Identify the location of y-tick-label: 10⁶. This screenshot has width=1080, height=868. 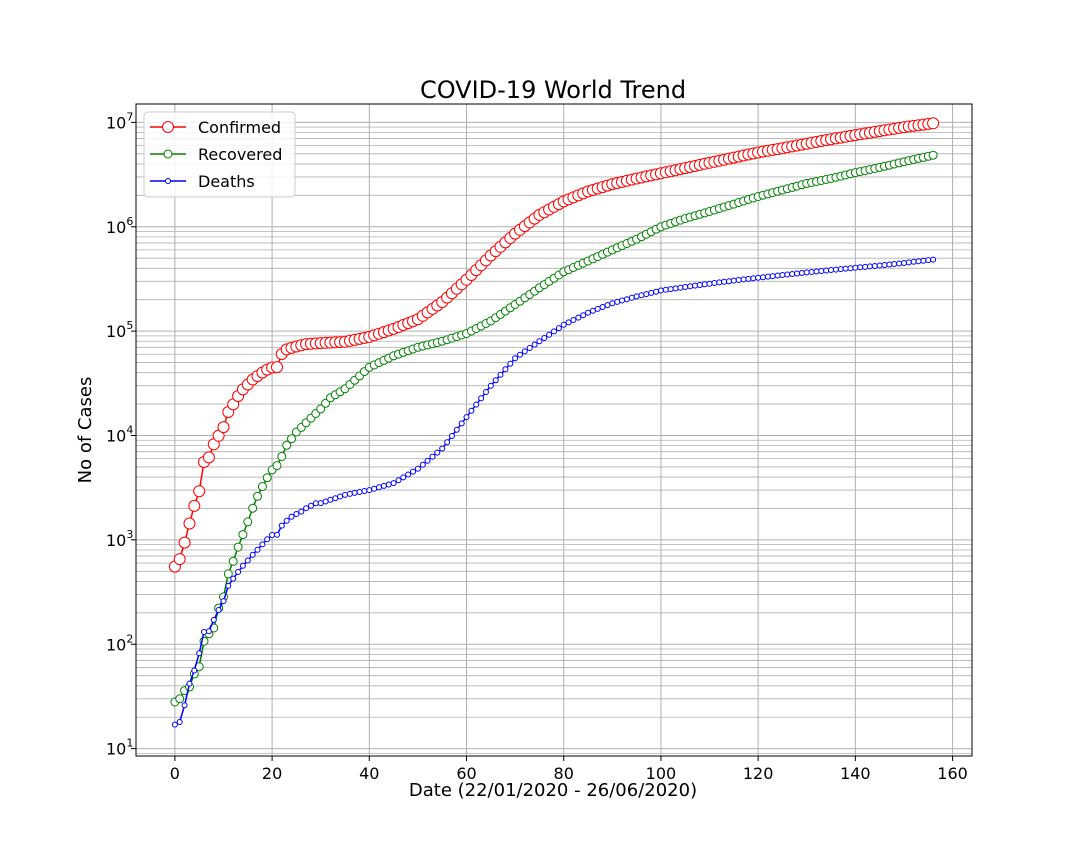
(119, 226).